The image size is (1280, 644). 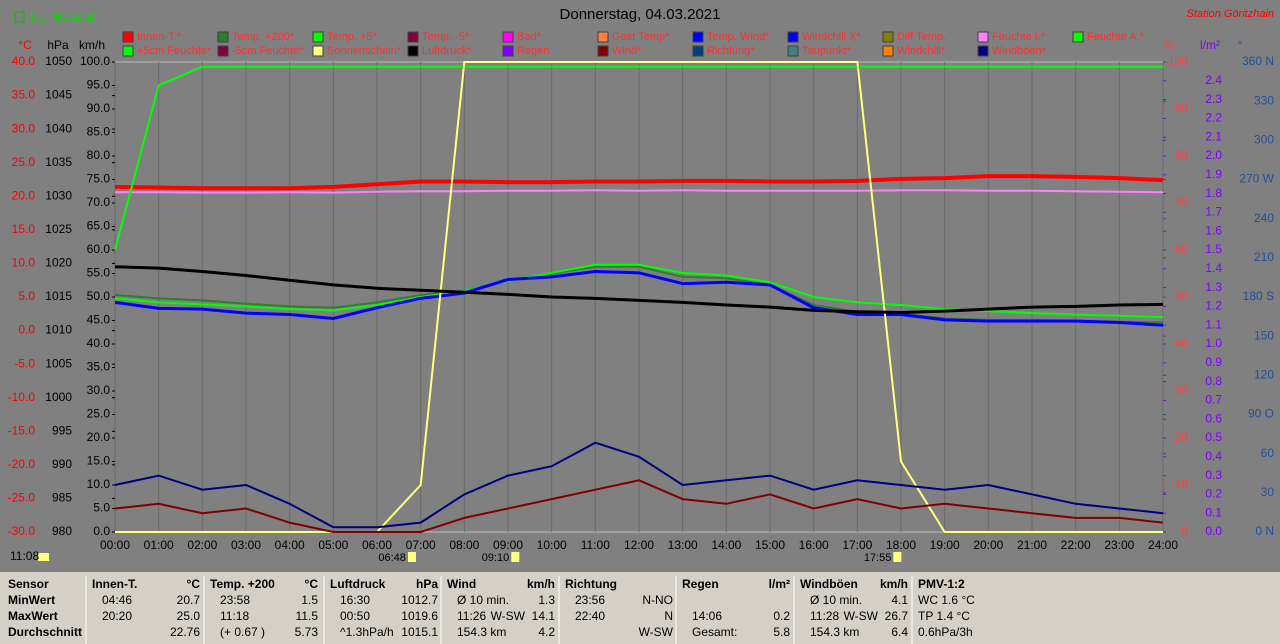 I want to click on table-cell: 4.2, so click(x=546, y=632).